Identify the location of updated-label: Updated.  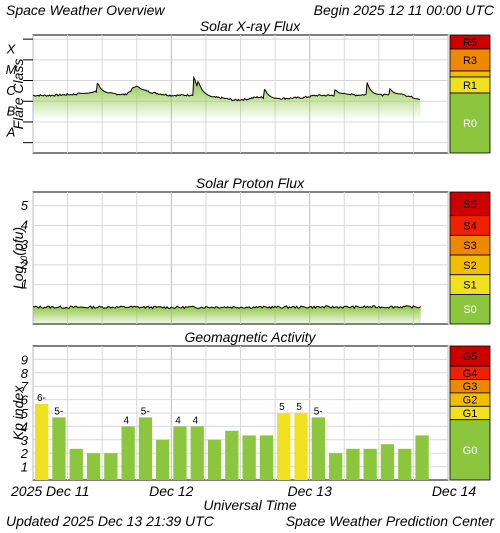
(32, 521).